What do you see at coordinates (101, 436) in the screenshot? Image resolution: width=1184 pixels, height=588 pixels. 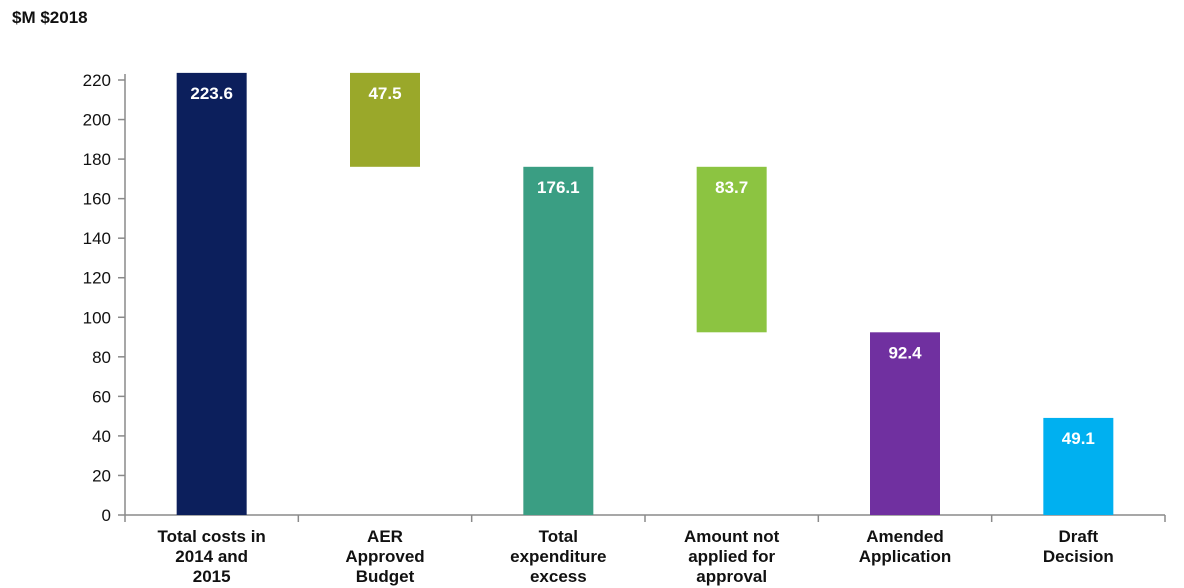 I see `y-tick-label: 40` at bounding box center [101, 436].